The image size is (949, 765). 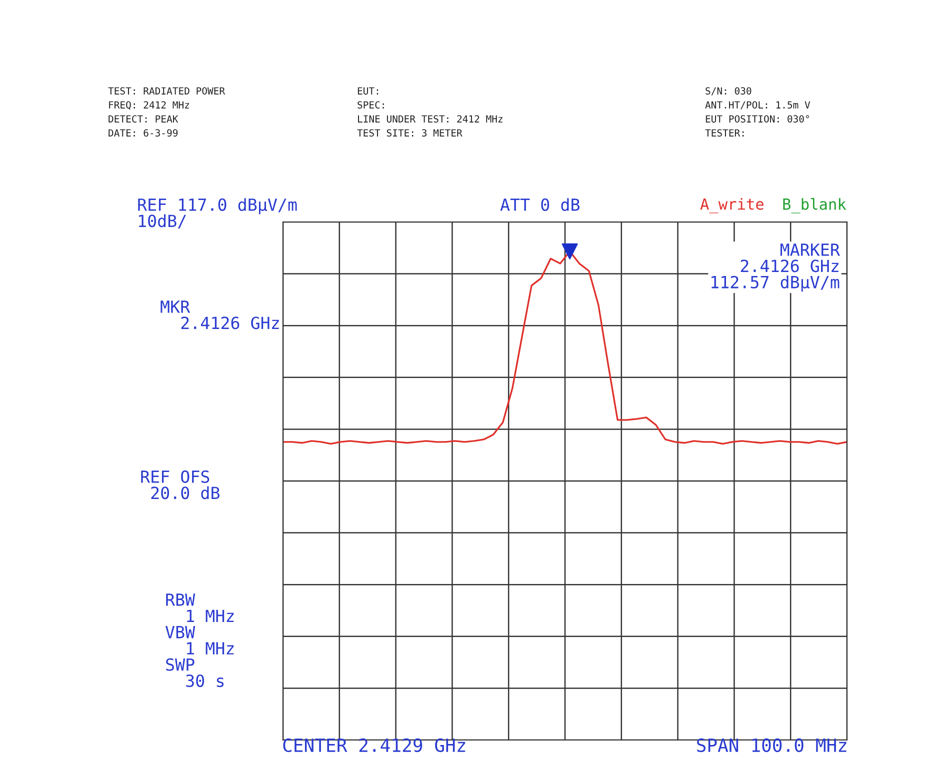 I want to click on text: EUT:, so click(x=368, y=91).